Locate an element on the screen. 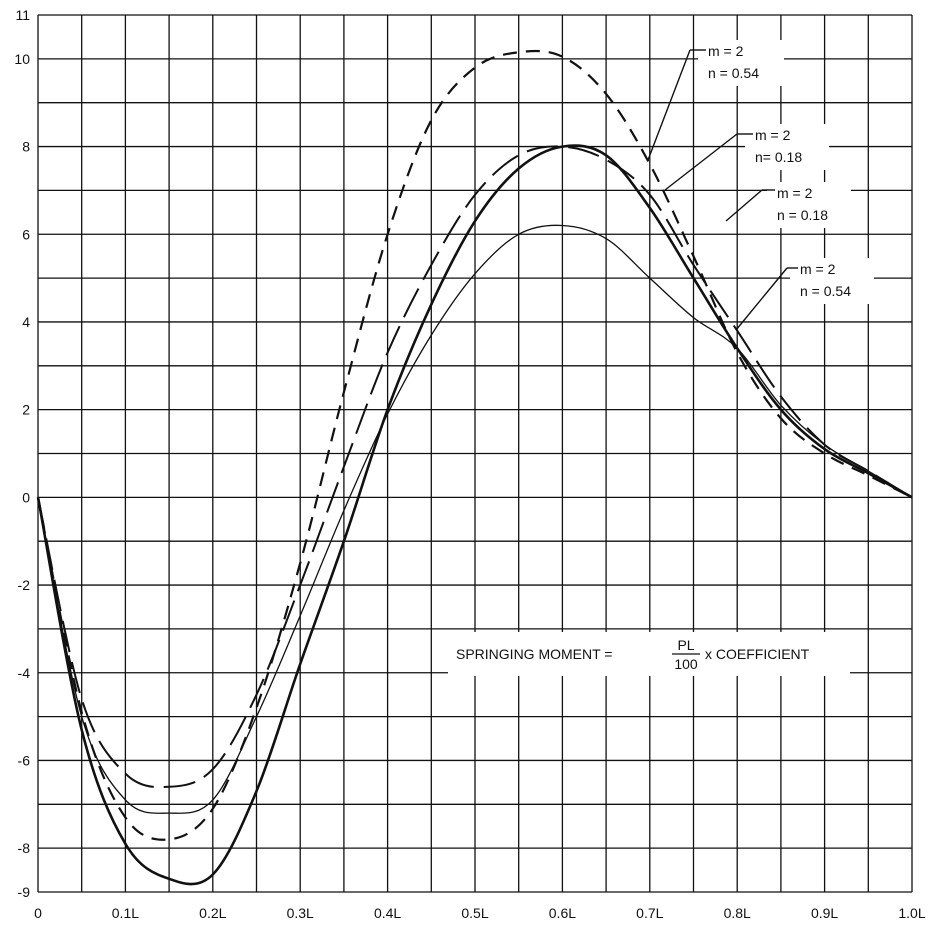  y-tick-label: -8 is located at coordinates (24, 848).